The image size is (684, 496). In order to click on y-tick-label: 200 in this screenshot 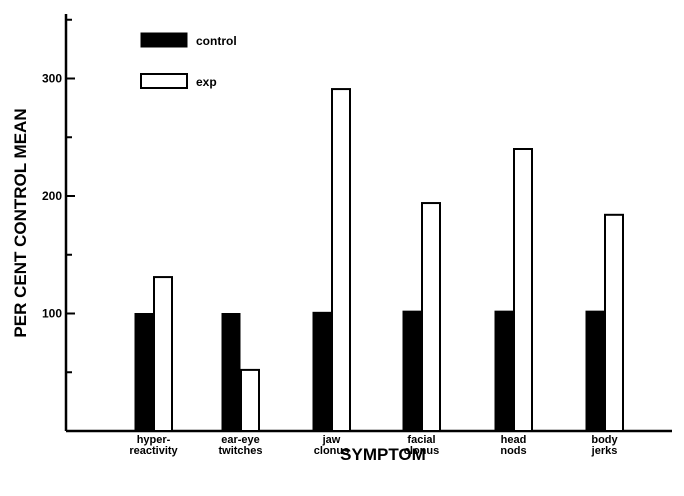, I will do `click(52, 196)`.